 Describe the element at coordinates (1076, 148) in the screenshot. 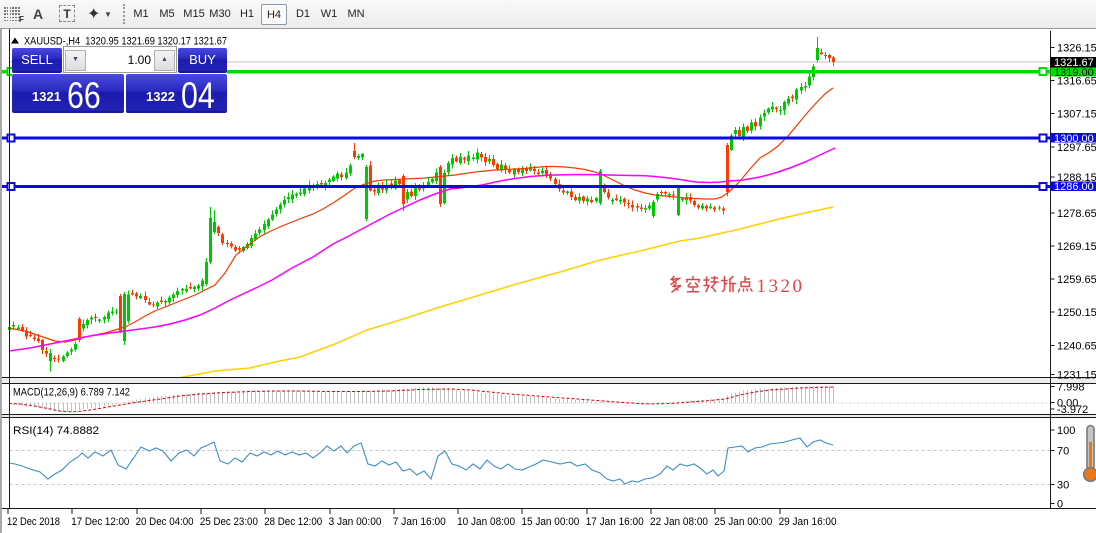

I see `svg-text: 1297.65` at that location.